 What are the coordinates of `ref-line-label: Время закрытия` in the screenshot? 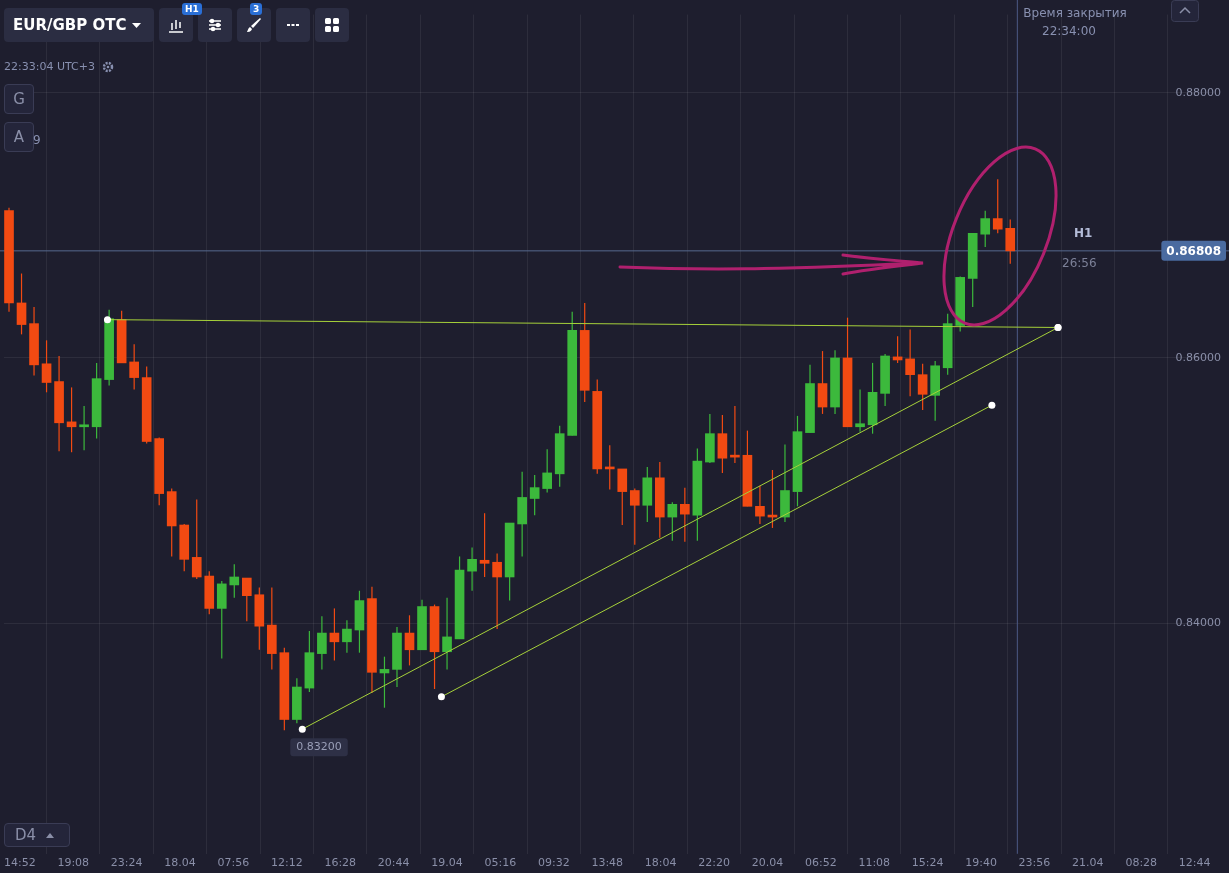 It's located at (1075, 13).